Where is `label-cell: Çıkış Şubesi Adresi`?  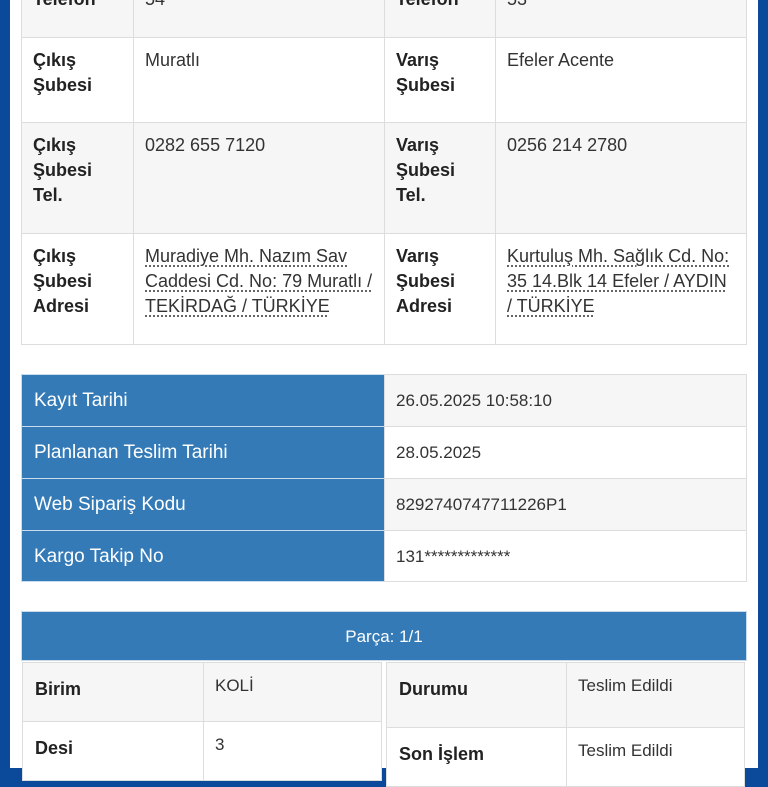
label-cell: Çıkış Şubesi Adresi is located at coordinates (77, 289).